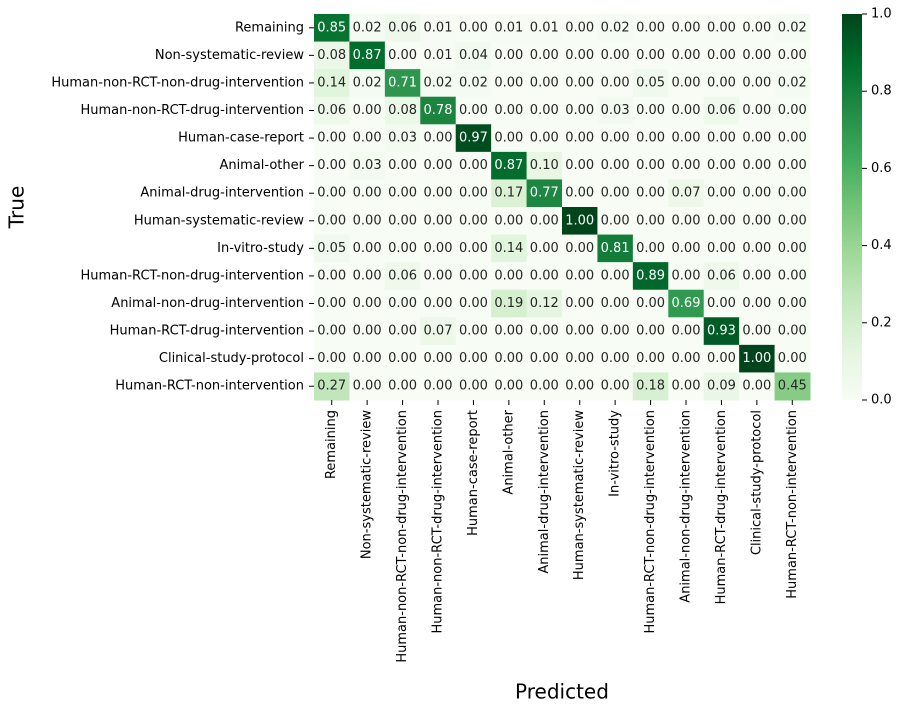 The image size is (902, 714). What do you see at coordinates (508, 303) in the screenshot?
I see `cell-label: 0.19` at bounding box center [508, 303].